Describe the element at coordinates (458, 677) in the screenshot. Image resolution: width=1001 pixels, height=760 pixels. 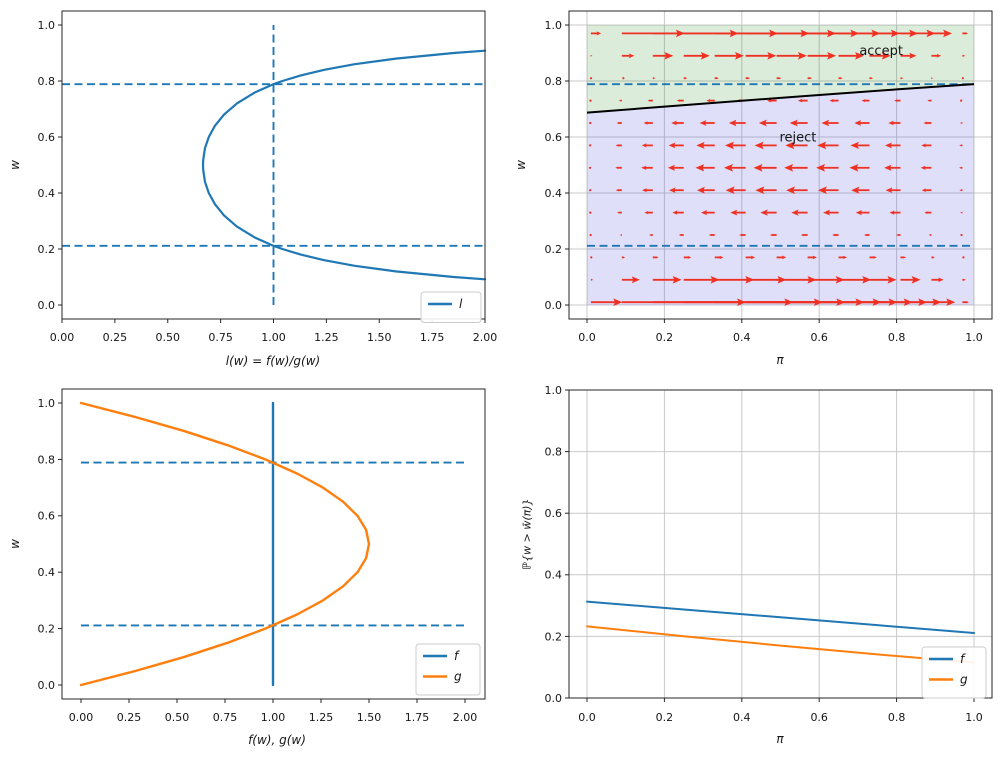
I see `legend-label-g: g` at that location.